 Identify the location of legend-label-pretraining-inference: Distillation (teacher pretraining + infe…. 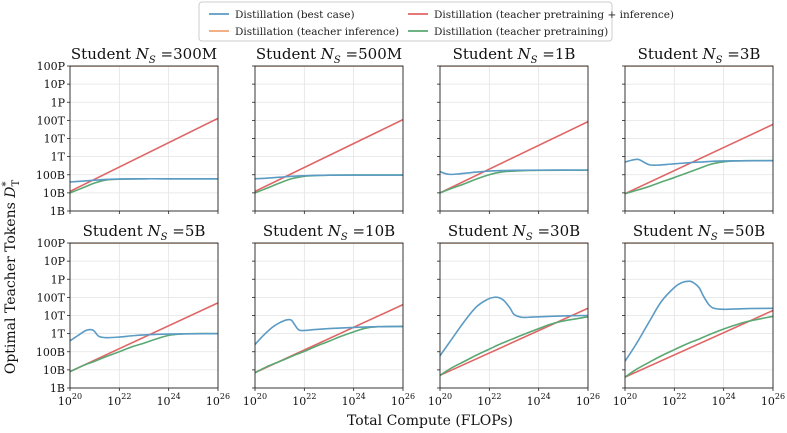
(554, 15).